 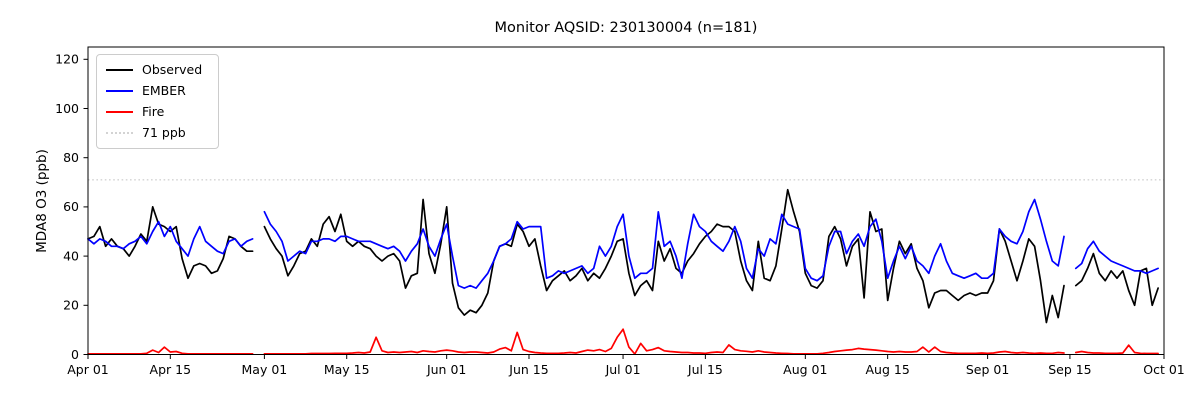 What do you see at coordinates (705, 369) in the screenshot?
I see `x-tick-label: Jul 15` at bounding box center [705, 369].